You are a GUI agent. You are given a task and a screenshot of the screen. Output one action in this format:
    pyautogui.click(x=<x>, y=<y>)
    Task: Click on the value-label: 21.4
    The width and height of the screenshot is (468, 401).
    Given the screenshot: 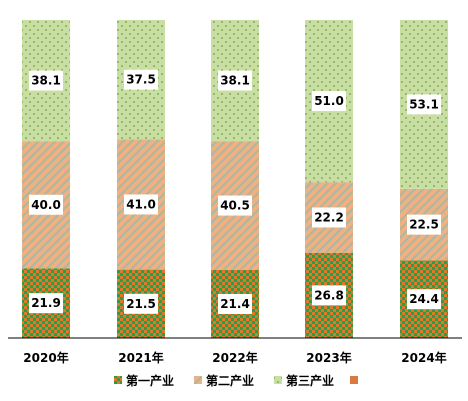 What is the action you would take?
    pyautogui.click(x=235, y=304)
    